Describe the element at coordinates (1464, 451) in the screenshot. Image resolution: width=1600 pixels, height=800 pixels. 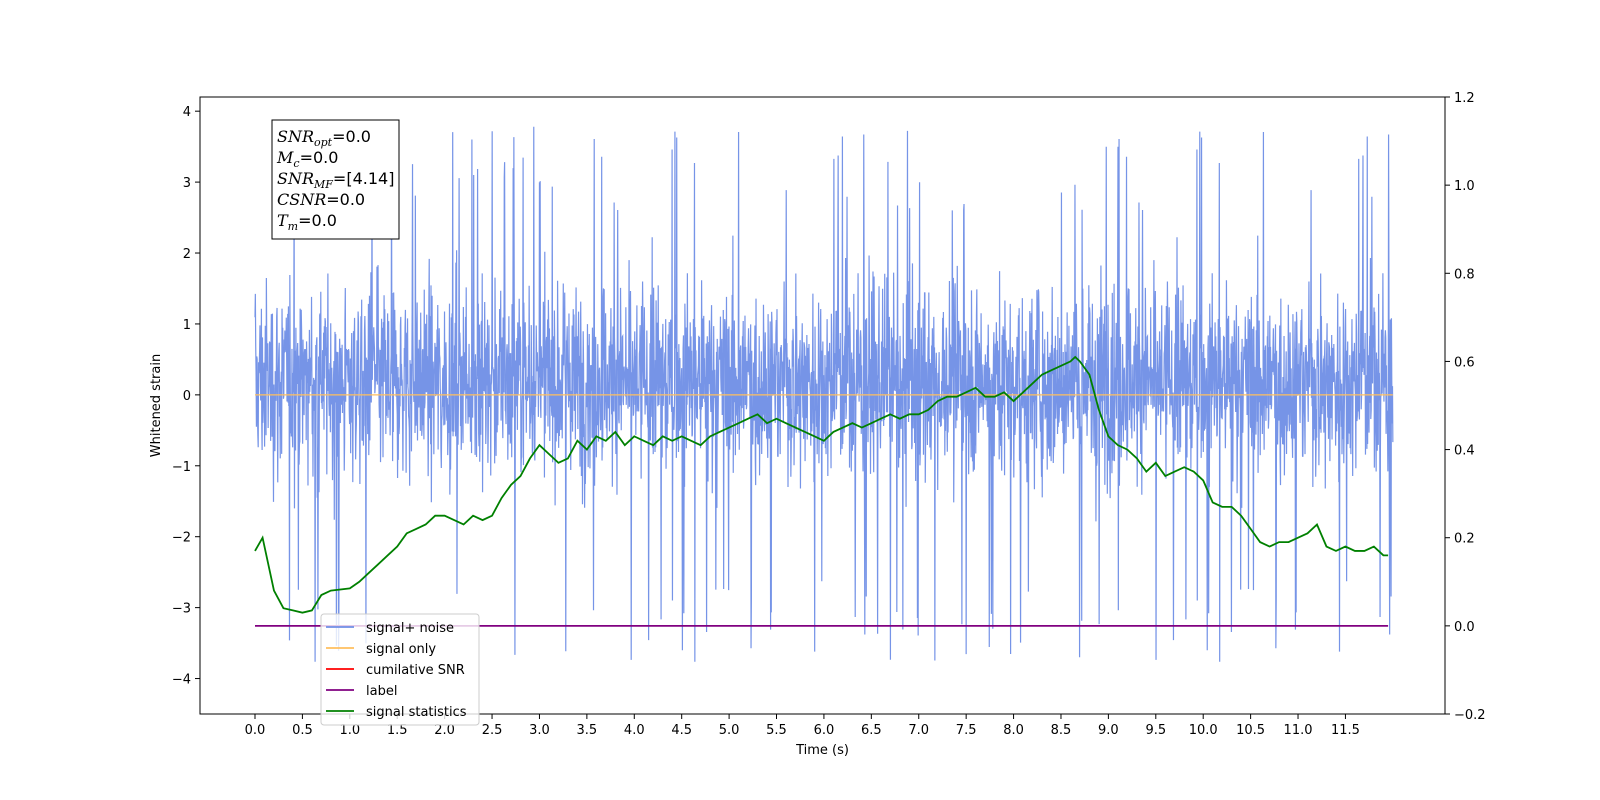
I see `y-right-tick-label: 0.4` at that location.